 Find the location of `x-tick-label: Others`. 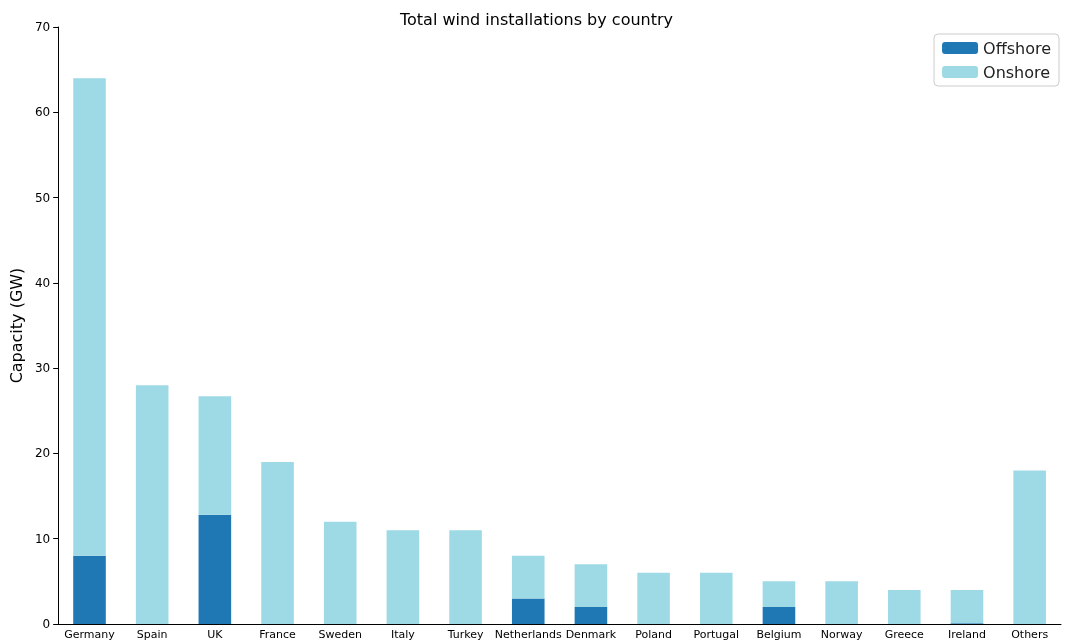

x-tick-label: Others is located at coordinates (1030, 634).